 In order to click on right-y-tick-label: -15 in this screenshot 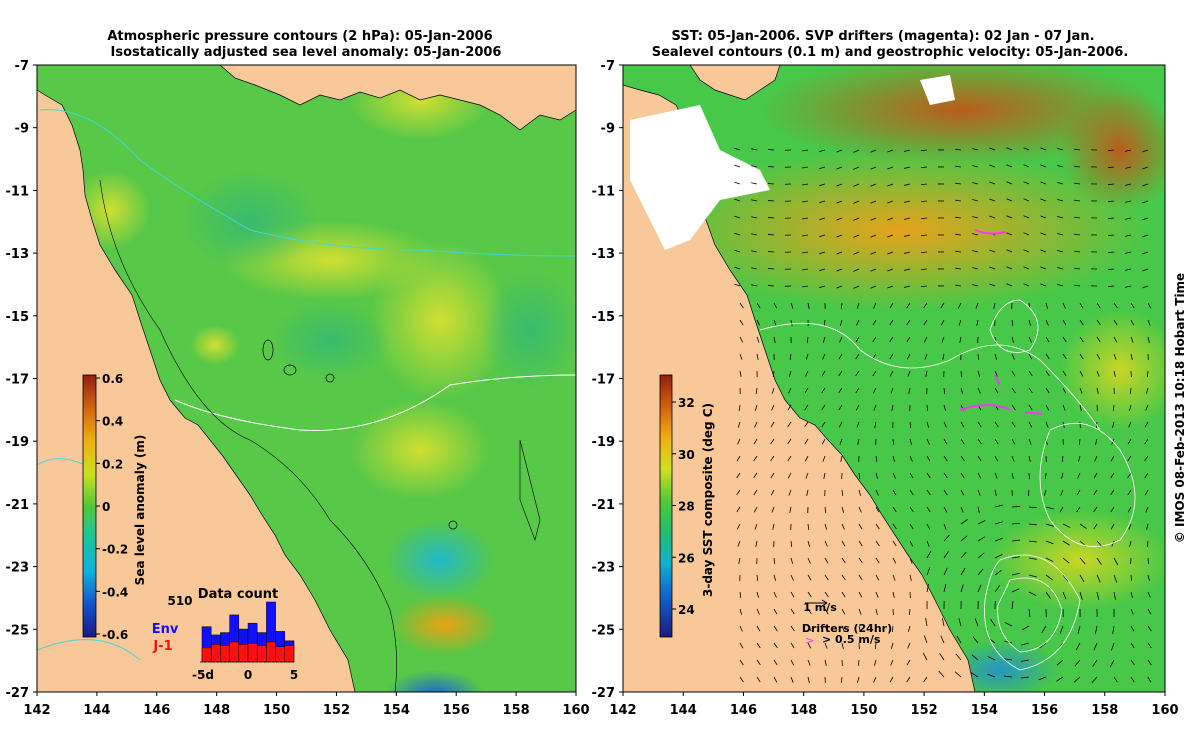, I will do `click(604, 317)`.